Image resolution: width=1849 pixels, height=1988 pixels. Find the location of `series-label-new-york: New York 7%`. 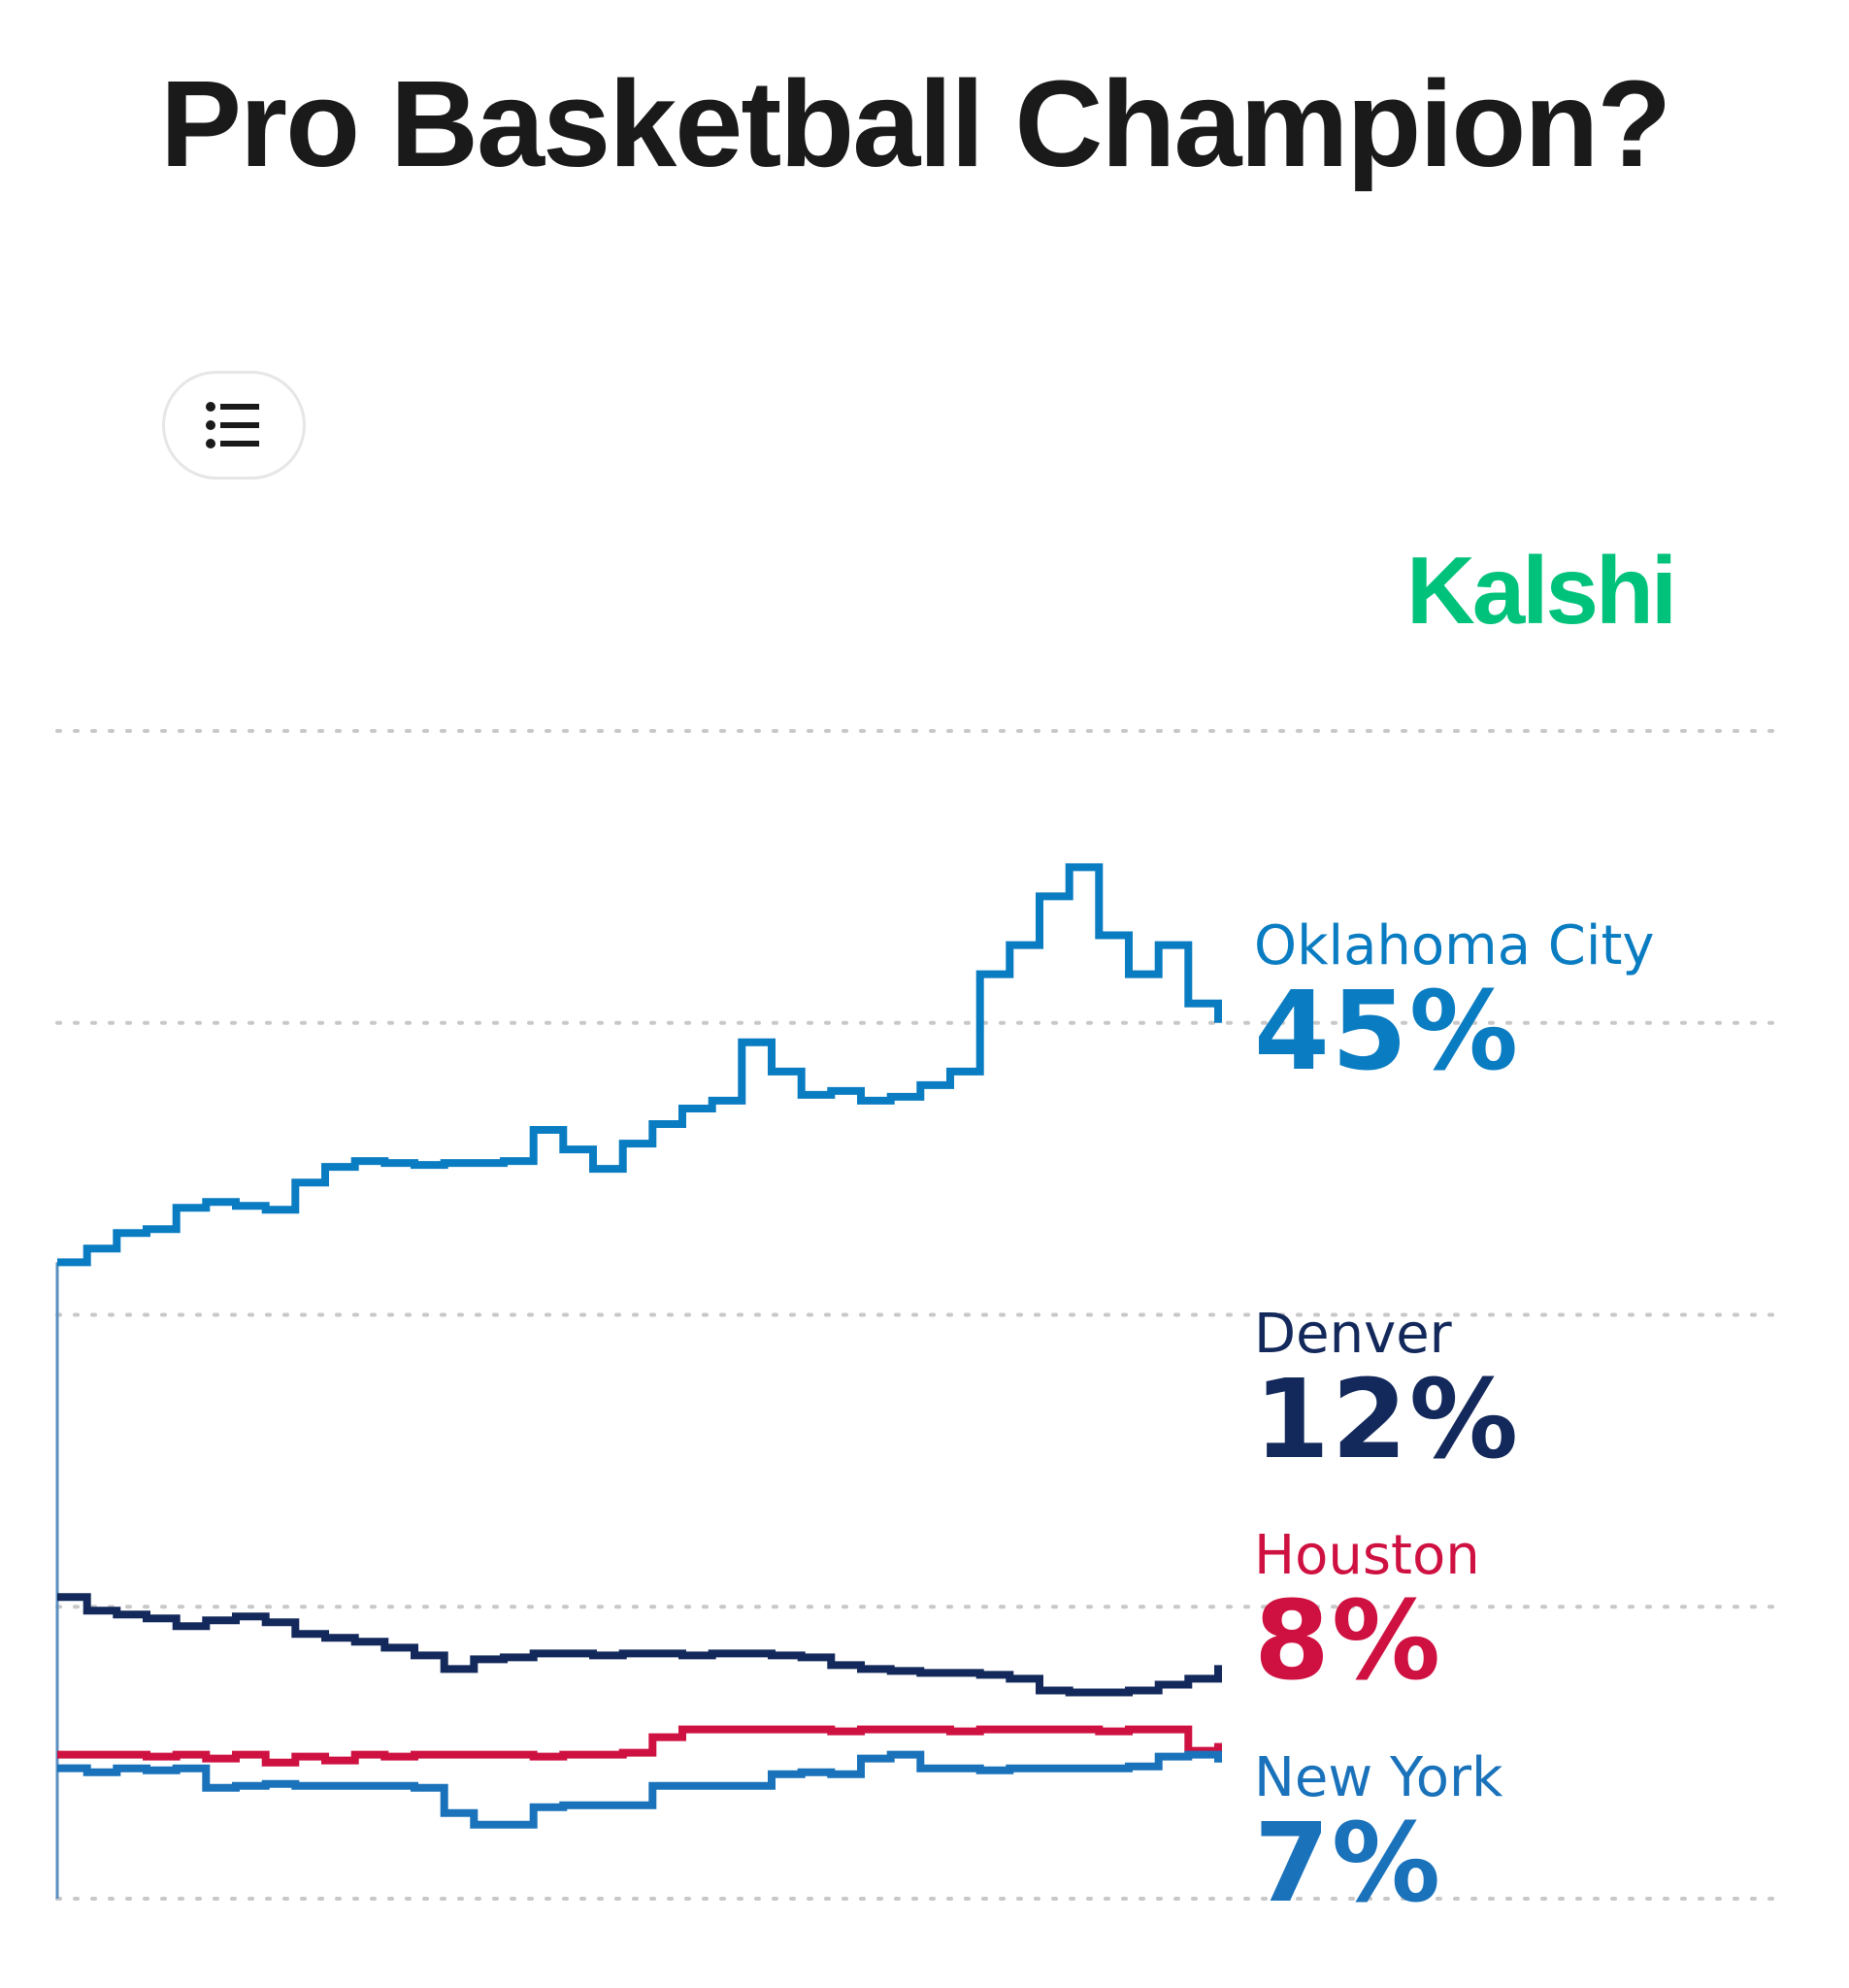

series-label-new-york: New York 7% is located at coordinates (1379, 1837).